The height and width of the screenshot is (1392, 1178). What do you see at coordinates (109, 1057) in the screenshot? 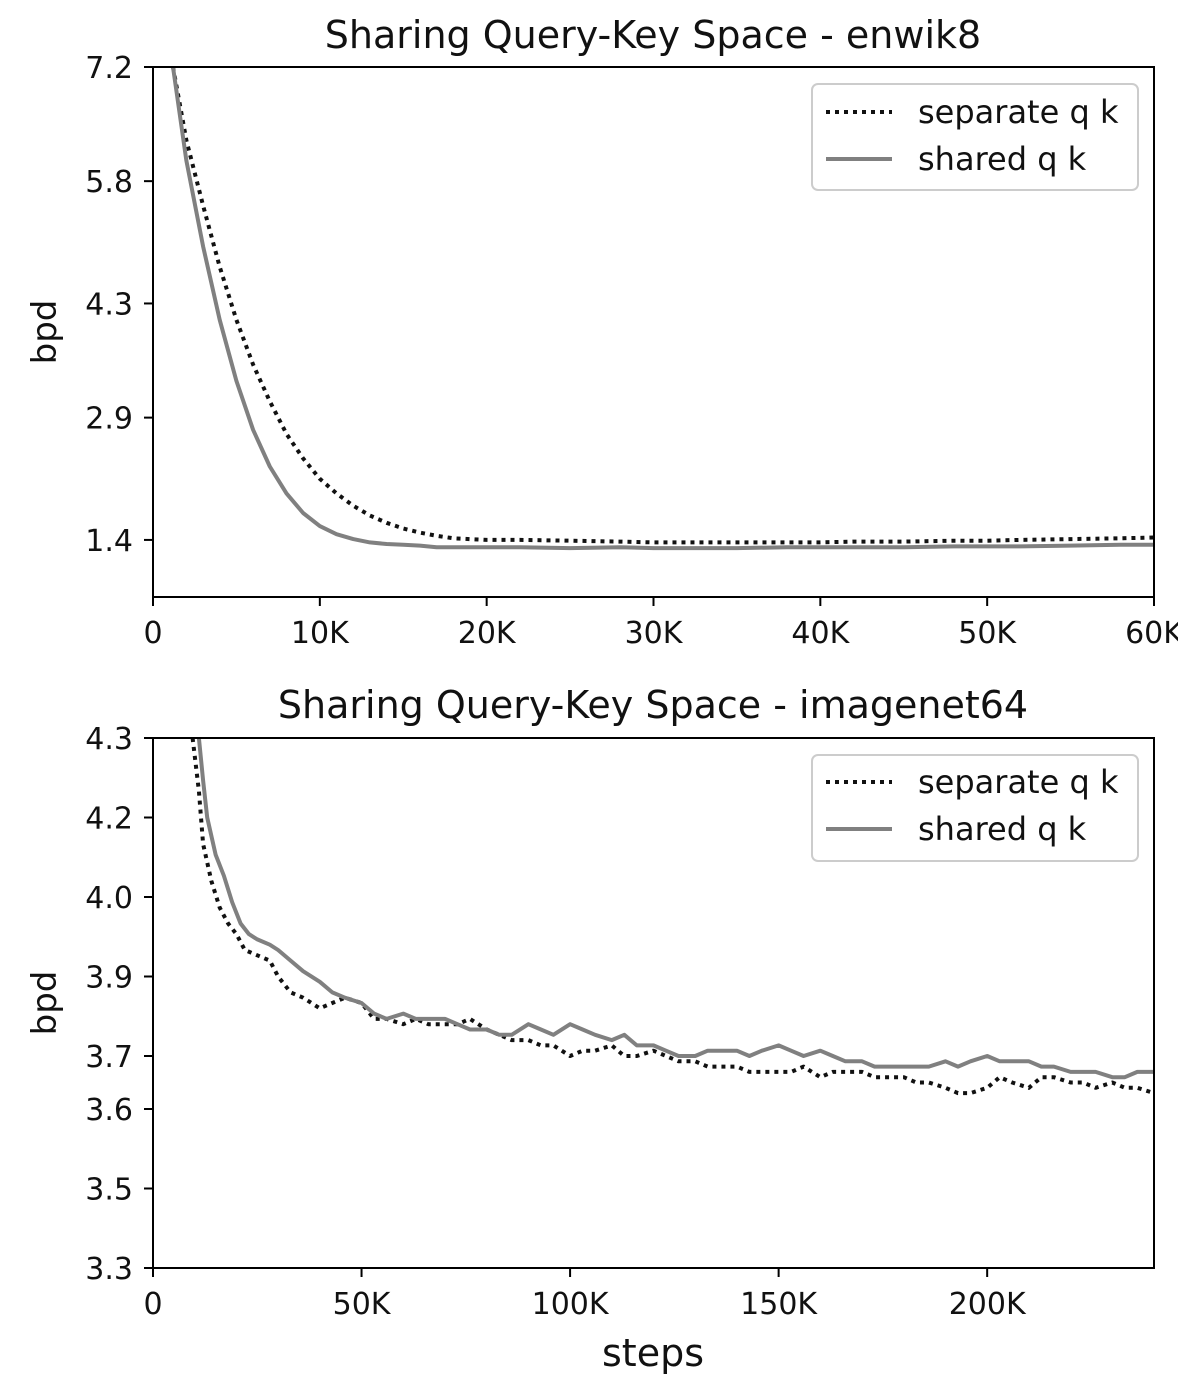
I see `y-tick-label: 3.7` at bounding box center [109, 1057].